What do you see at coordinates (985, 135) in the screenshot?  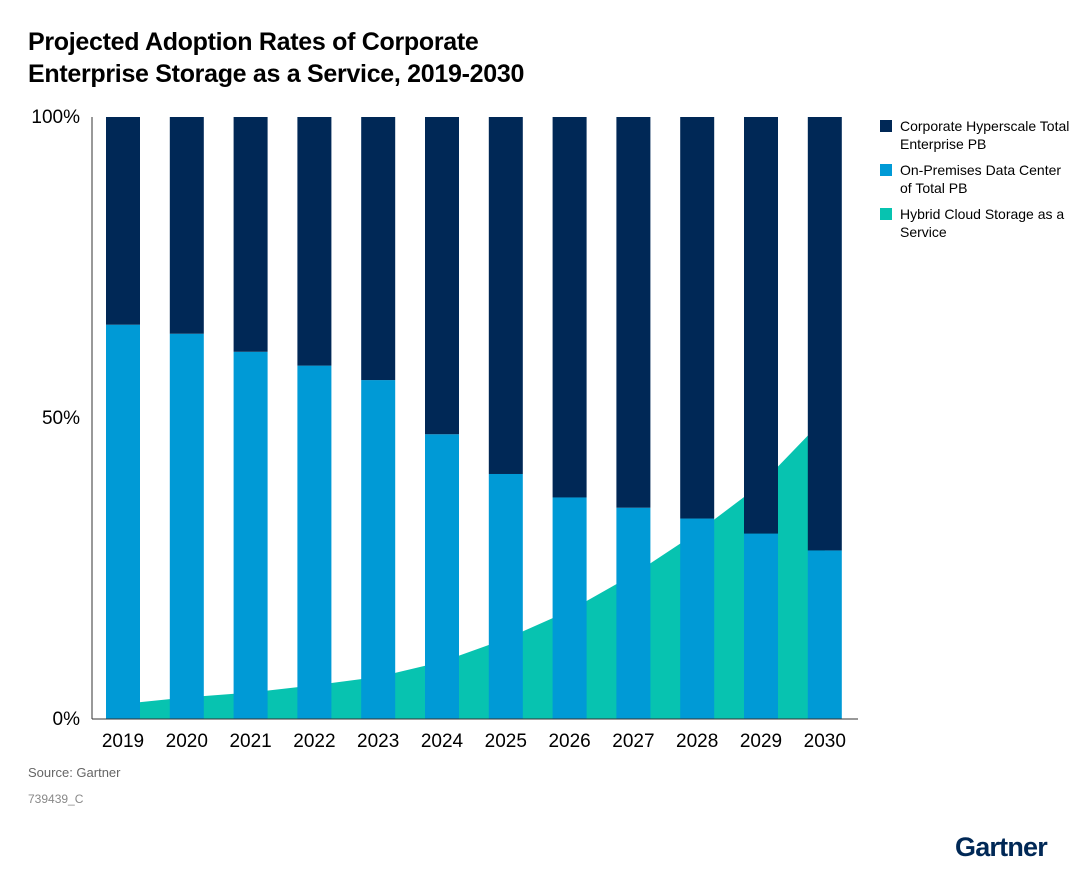 I see `legend-label-hyperscale: Corporate Hyperscale Total Enterprise PB` at bounding box center [985, 135].